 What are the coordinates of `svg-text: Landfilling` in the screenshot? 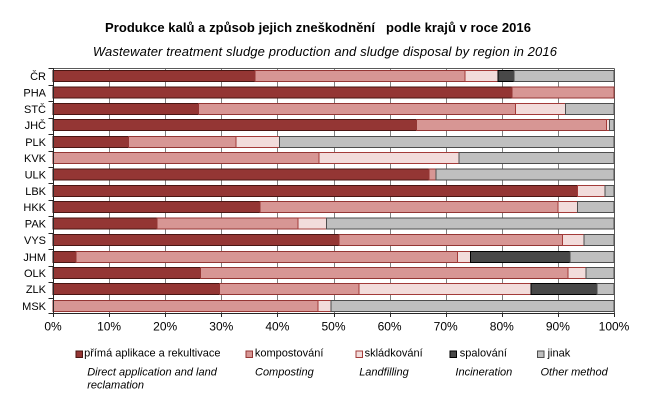 It's located at (384, 372).